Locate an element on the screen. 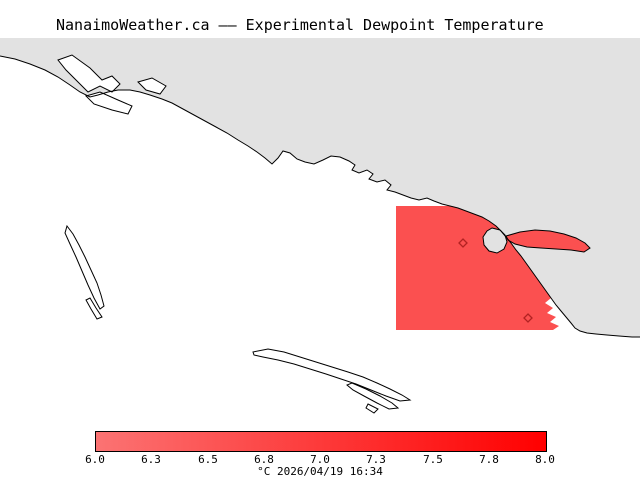 The height and width of the screenshot is (480, 640). colorbar-tick-label: 7.5 is located at coordinates (433, 459).